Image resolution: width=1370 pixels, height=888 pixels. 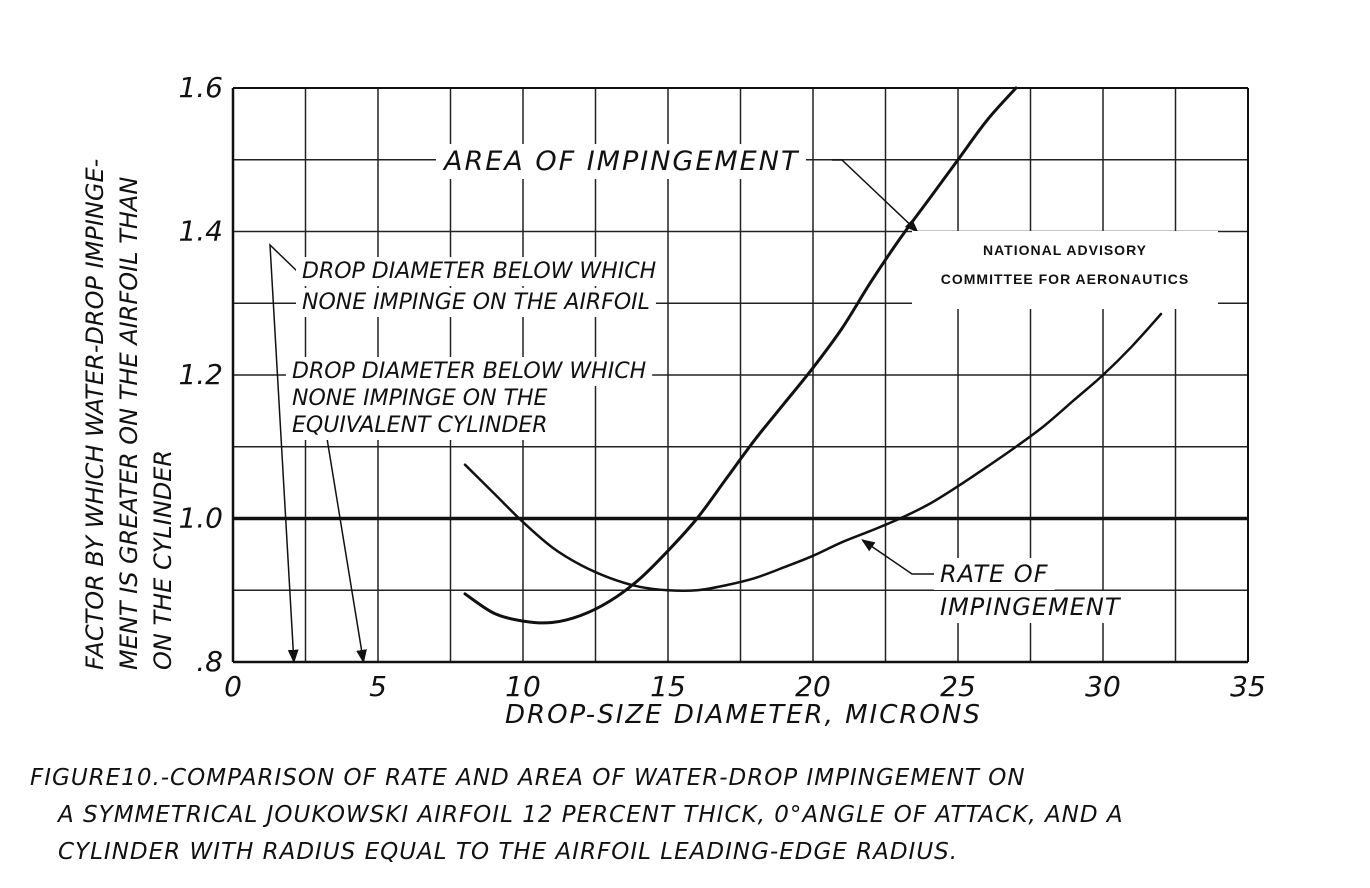 I want to click on annotation-cylinder-limit-line-1: DROP DIAMETER BELOW WHICH, so click(x=469, y=371).